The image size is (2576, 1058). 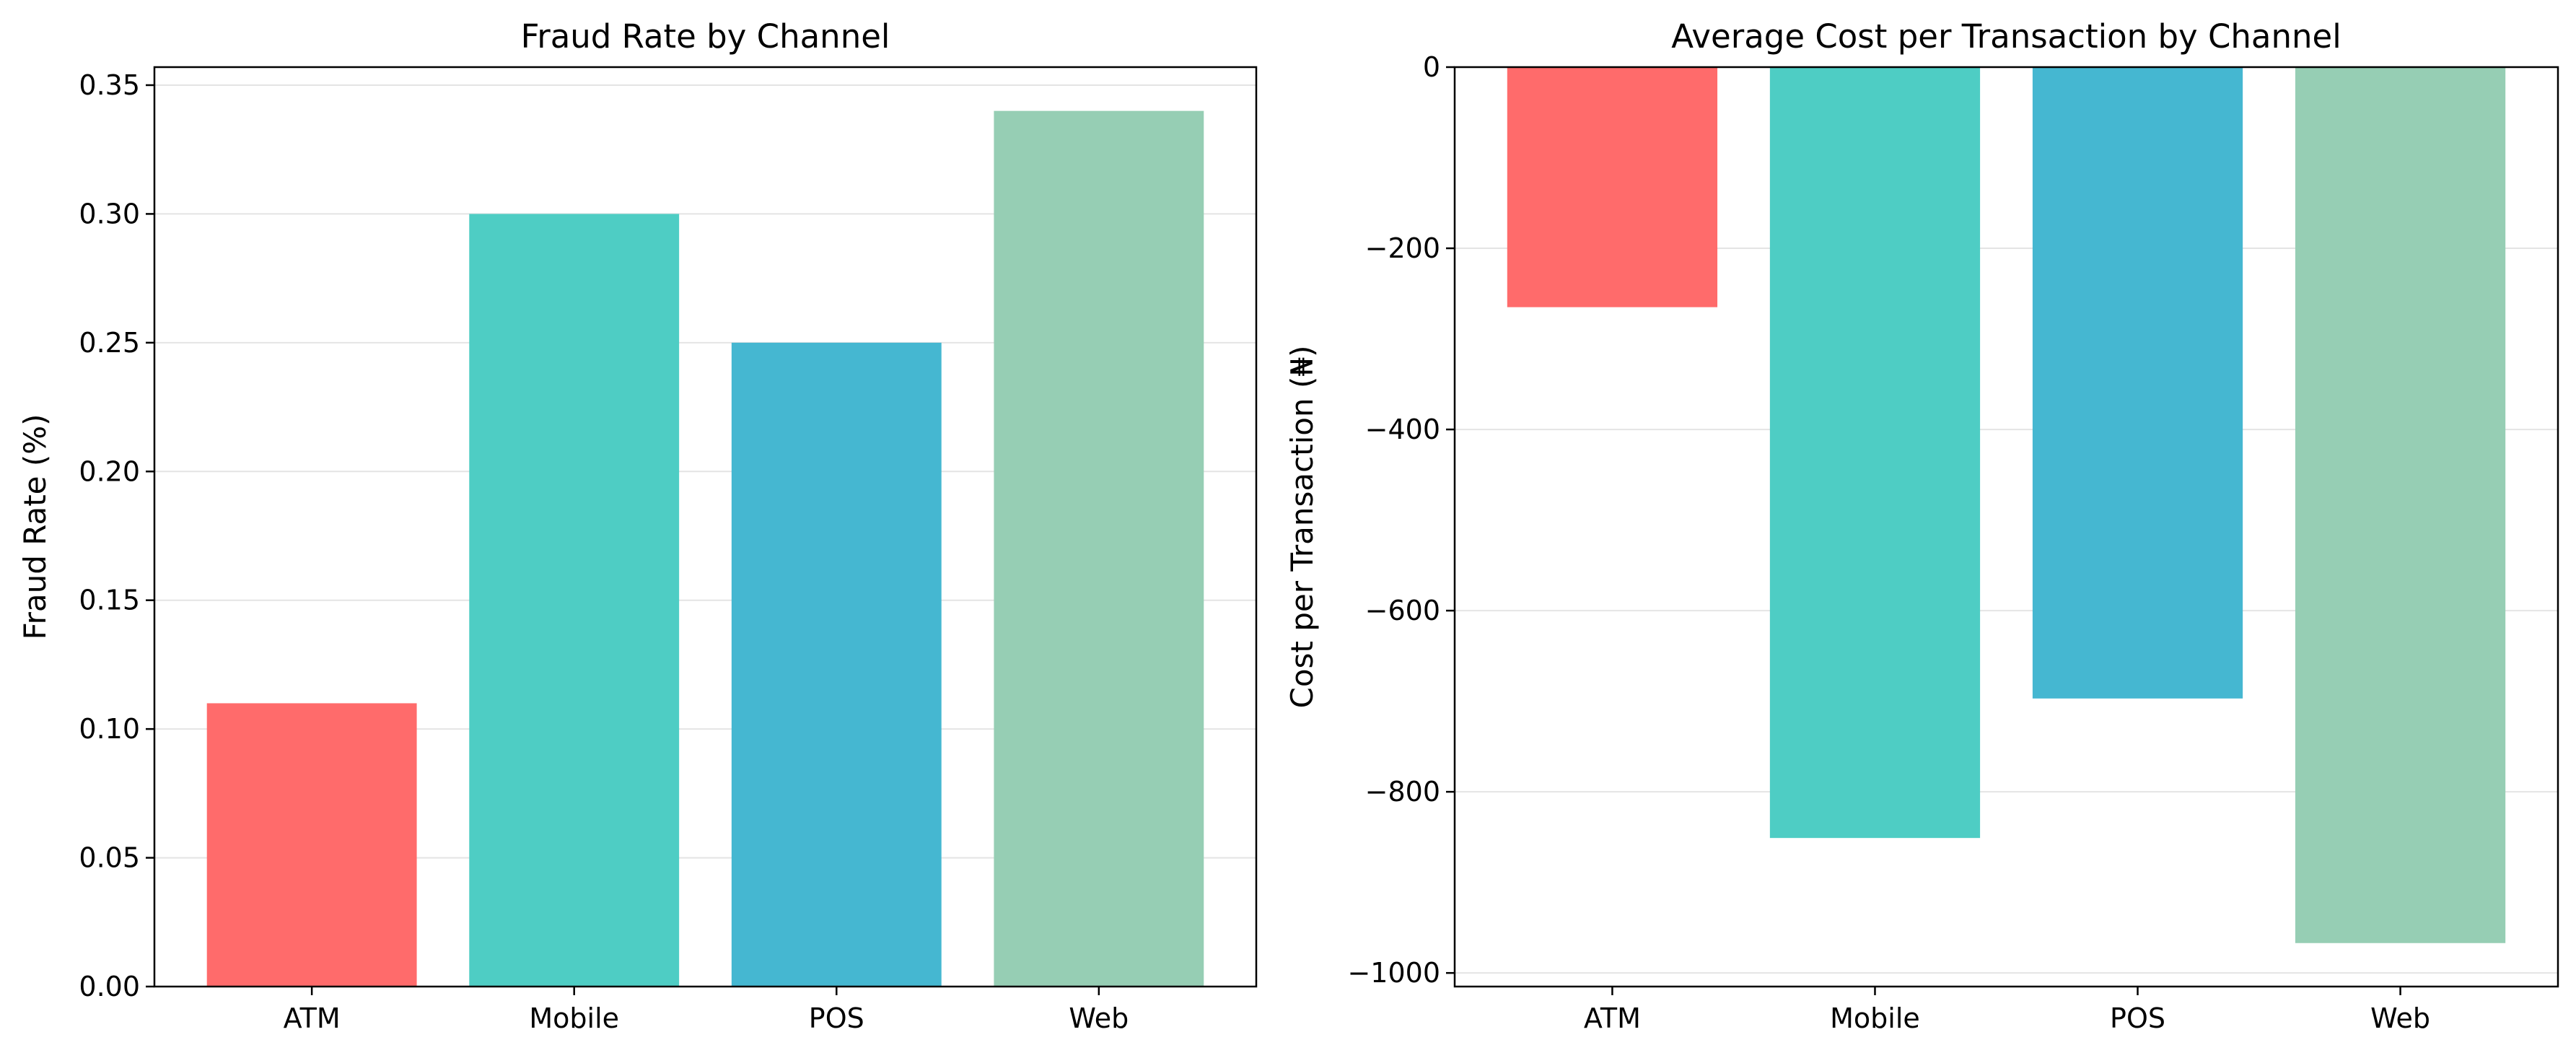 I want to click on y-tick-label: 0.05, so click(x=109, y=858).